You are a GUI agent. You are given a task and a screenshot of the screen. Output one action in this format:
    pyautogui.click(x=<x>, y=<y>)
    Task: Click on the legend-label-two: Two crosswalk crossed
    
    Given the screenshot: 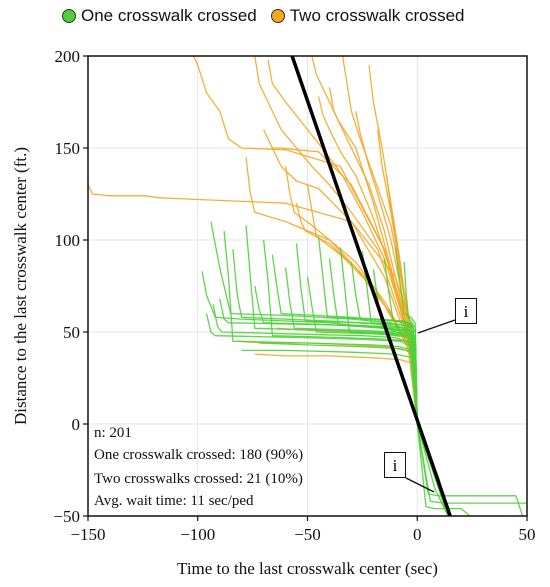 What is the action you would take?
    pyautogui.click(x=377, y=15)
    